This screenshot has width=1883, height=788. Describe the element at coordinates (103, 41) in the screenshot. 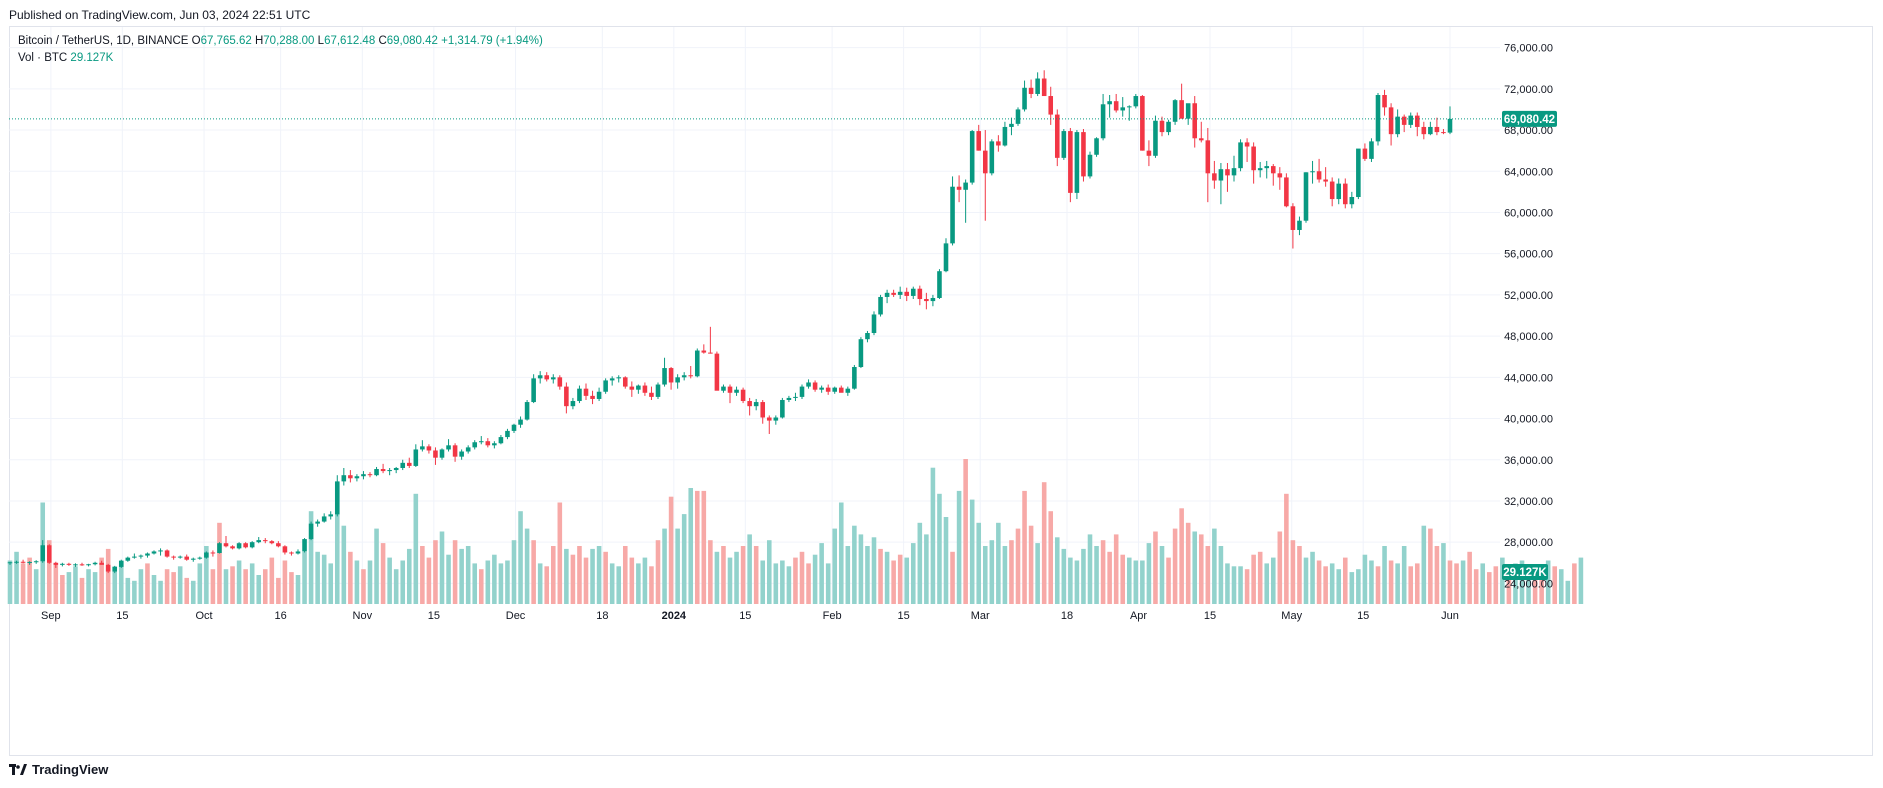

I see `symbol-label: Bitcoin / TetherUS, 1D, BINANCE` at that location.